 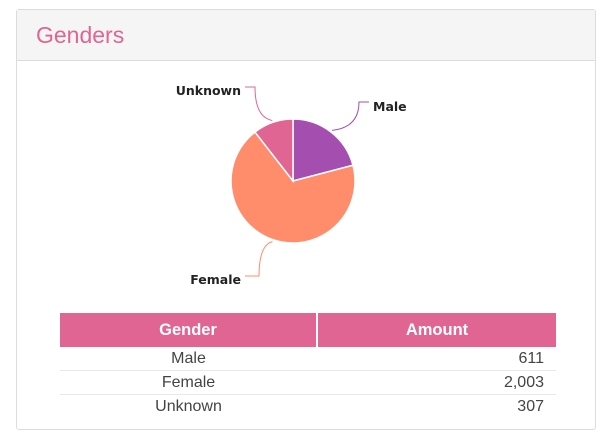 I want to click on table-row: Unknown 307, so click(x=308, y=407).